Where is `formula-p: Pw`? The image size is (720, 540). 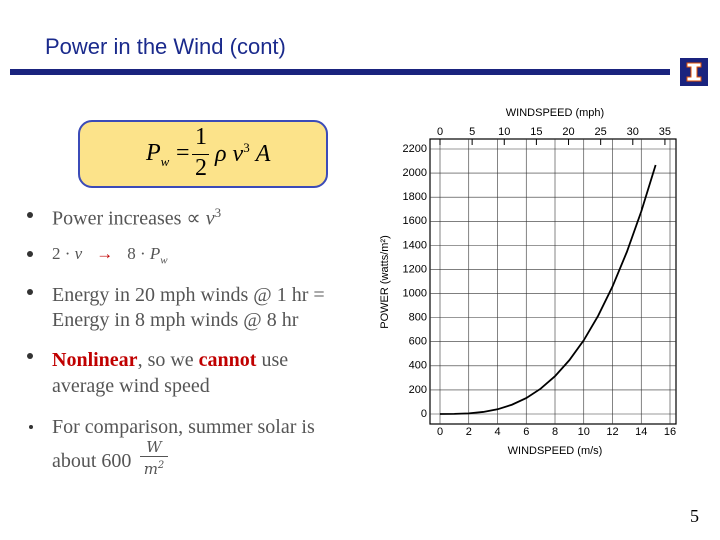
formula-p: Pw is located at coordinates (157, 155).